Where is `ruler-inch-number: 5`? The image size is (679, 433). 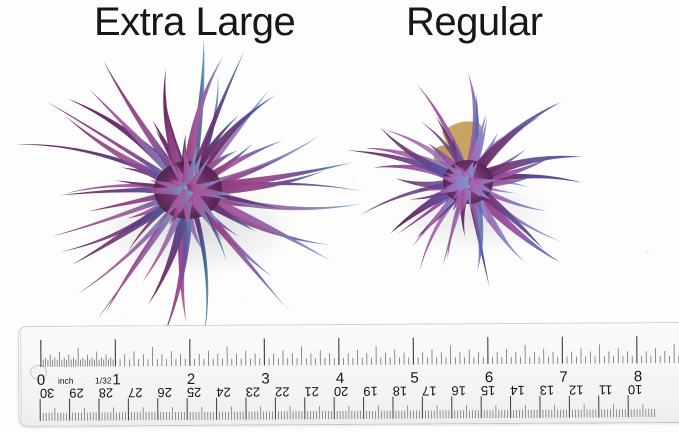 ruler-inch-number: 5 is located at coordinates (414, 378).